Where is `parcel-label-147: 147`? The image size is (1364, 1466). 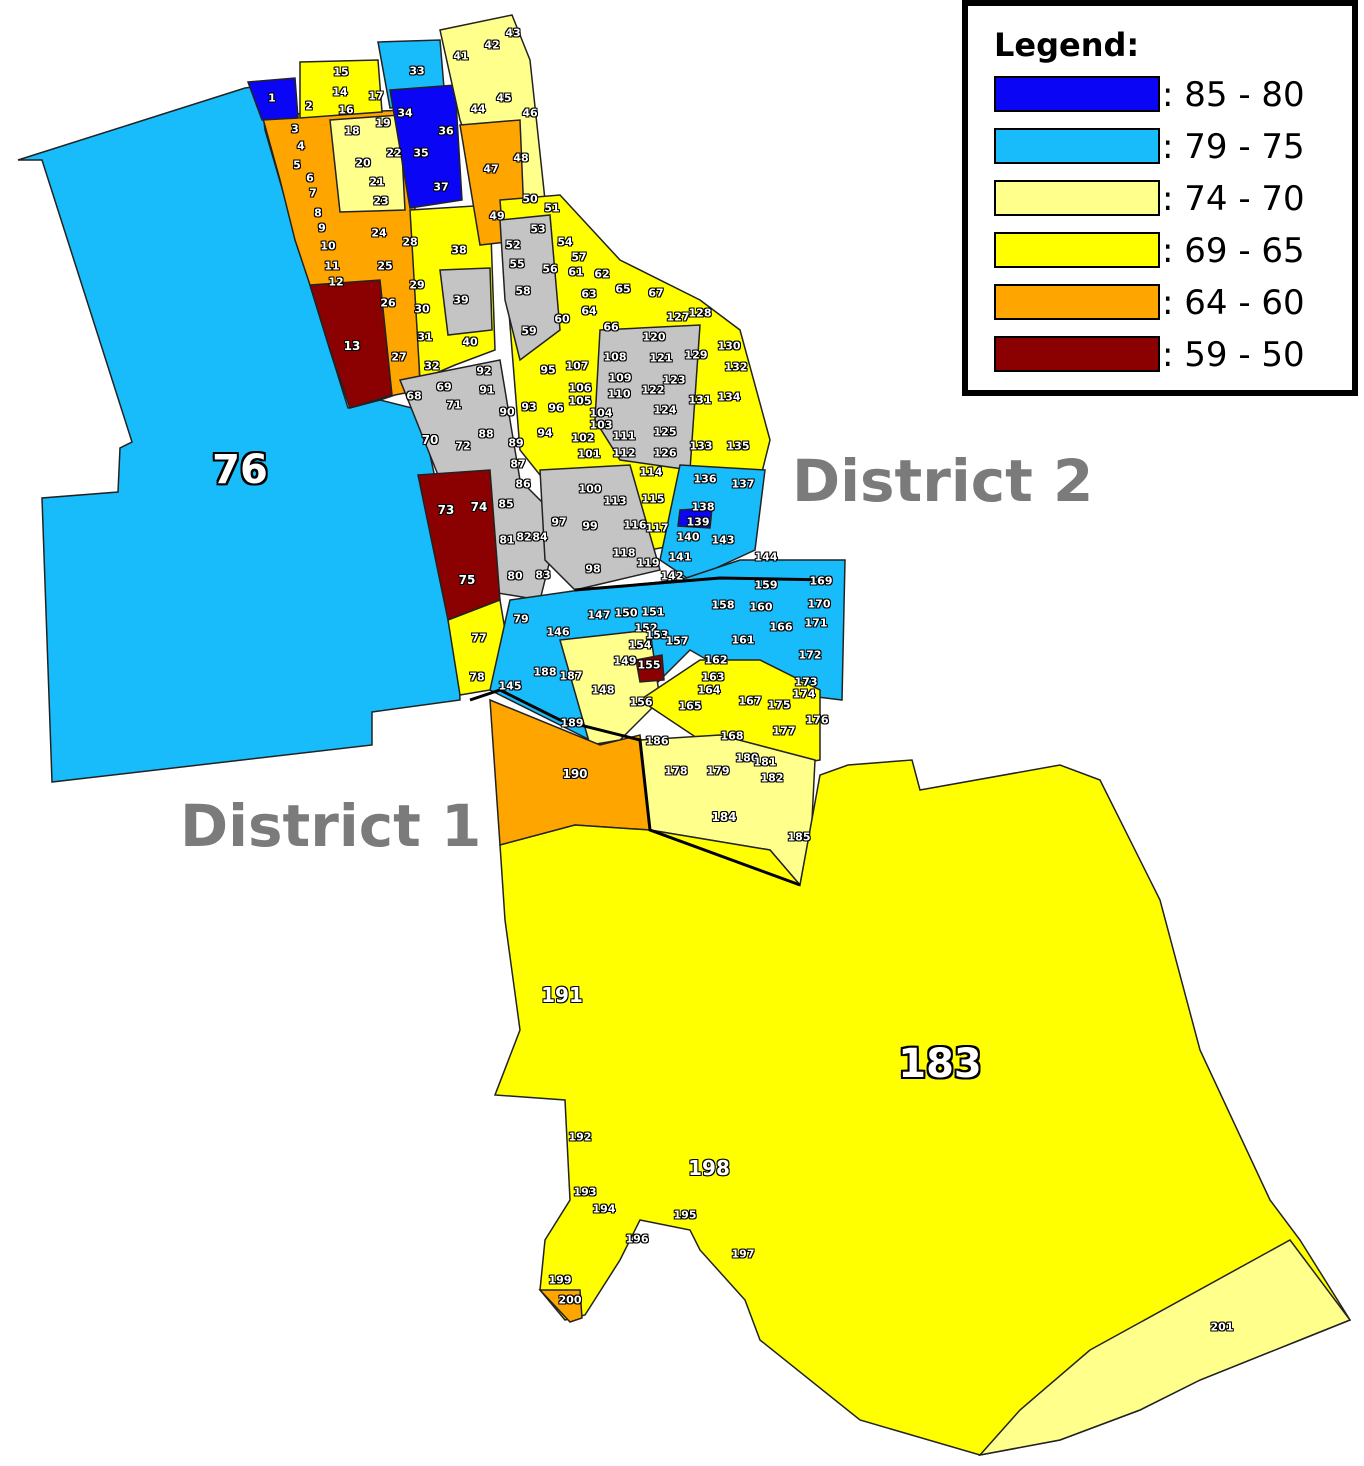 parcel-label-147: 147 is located at coordinates (599, 615).